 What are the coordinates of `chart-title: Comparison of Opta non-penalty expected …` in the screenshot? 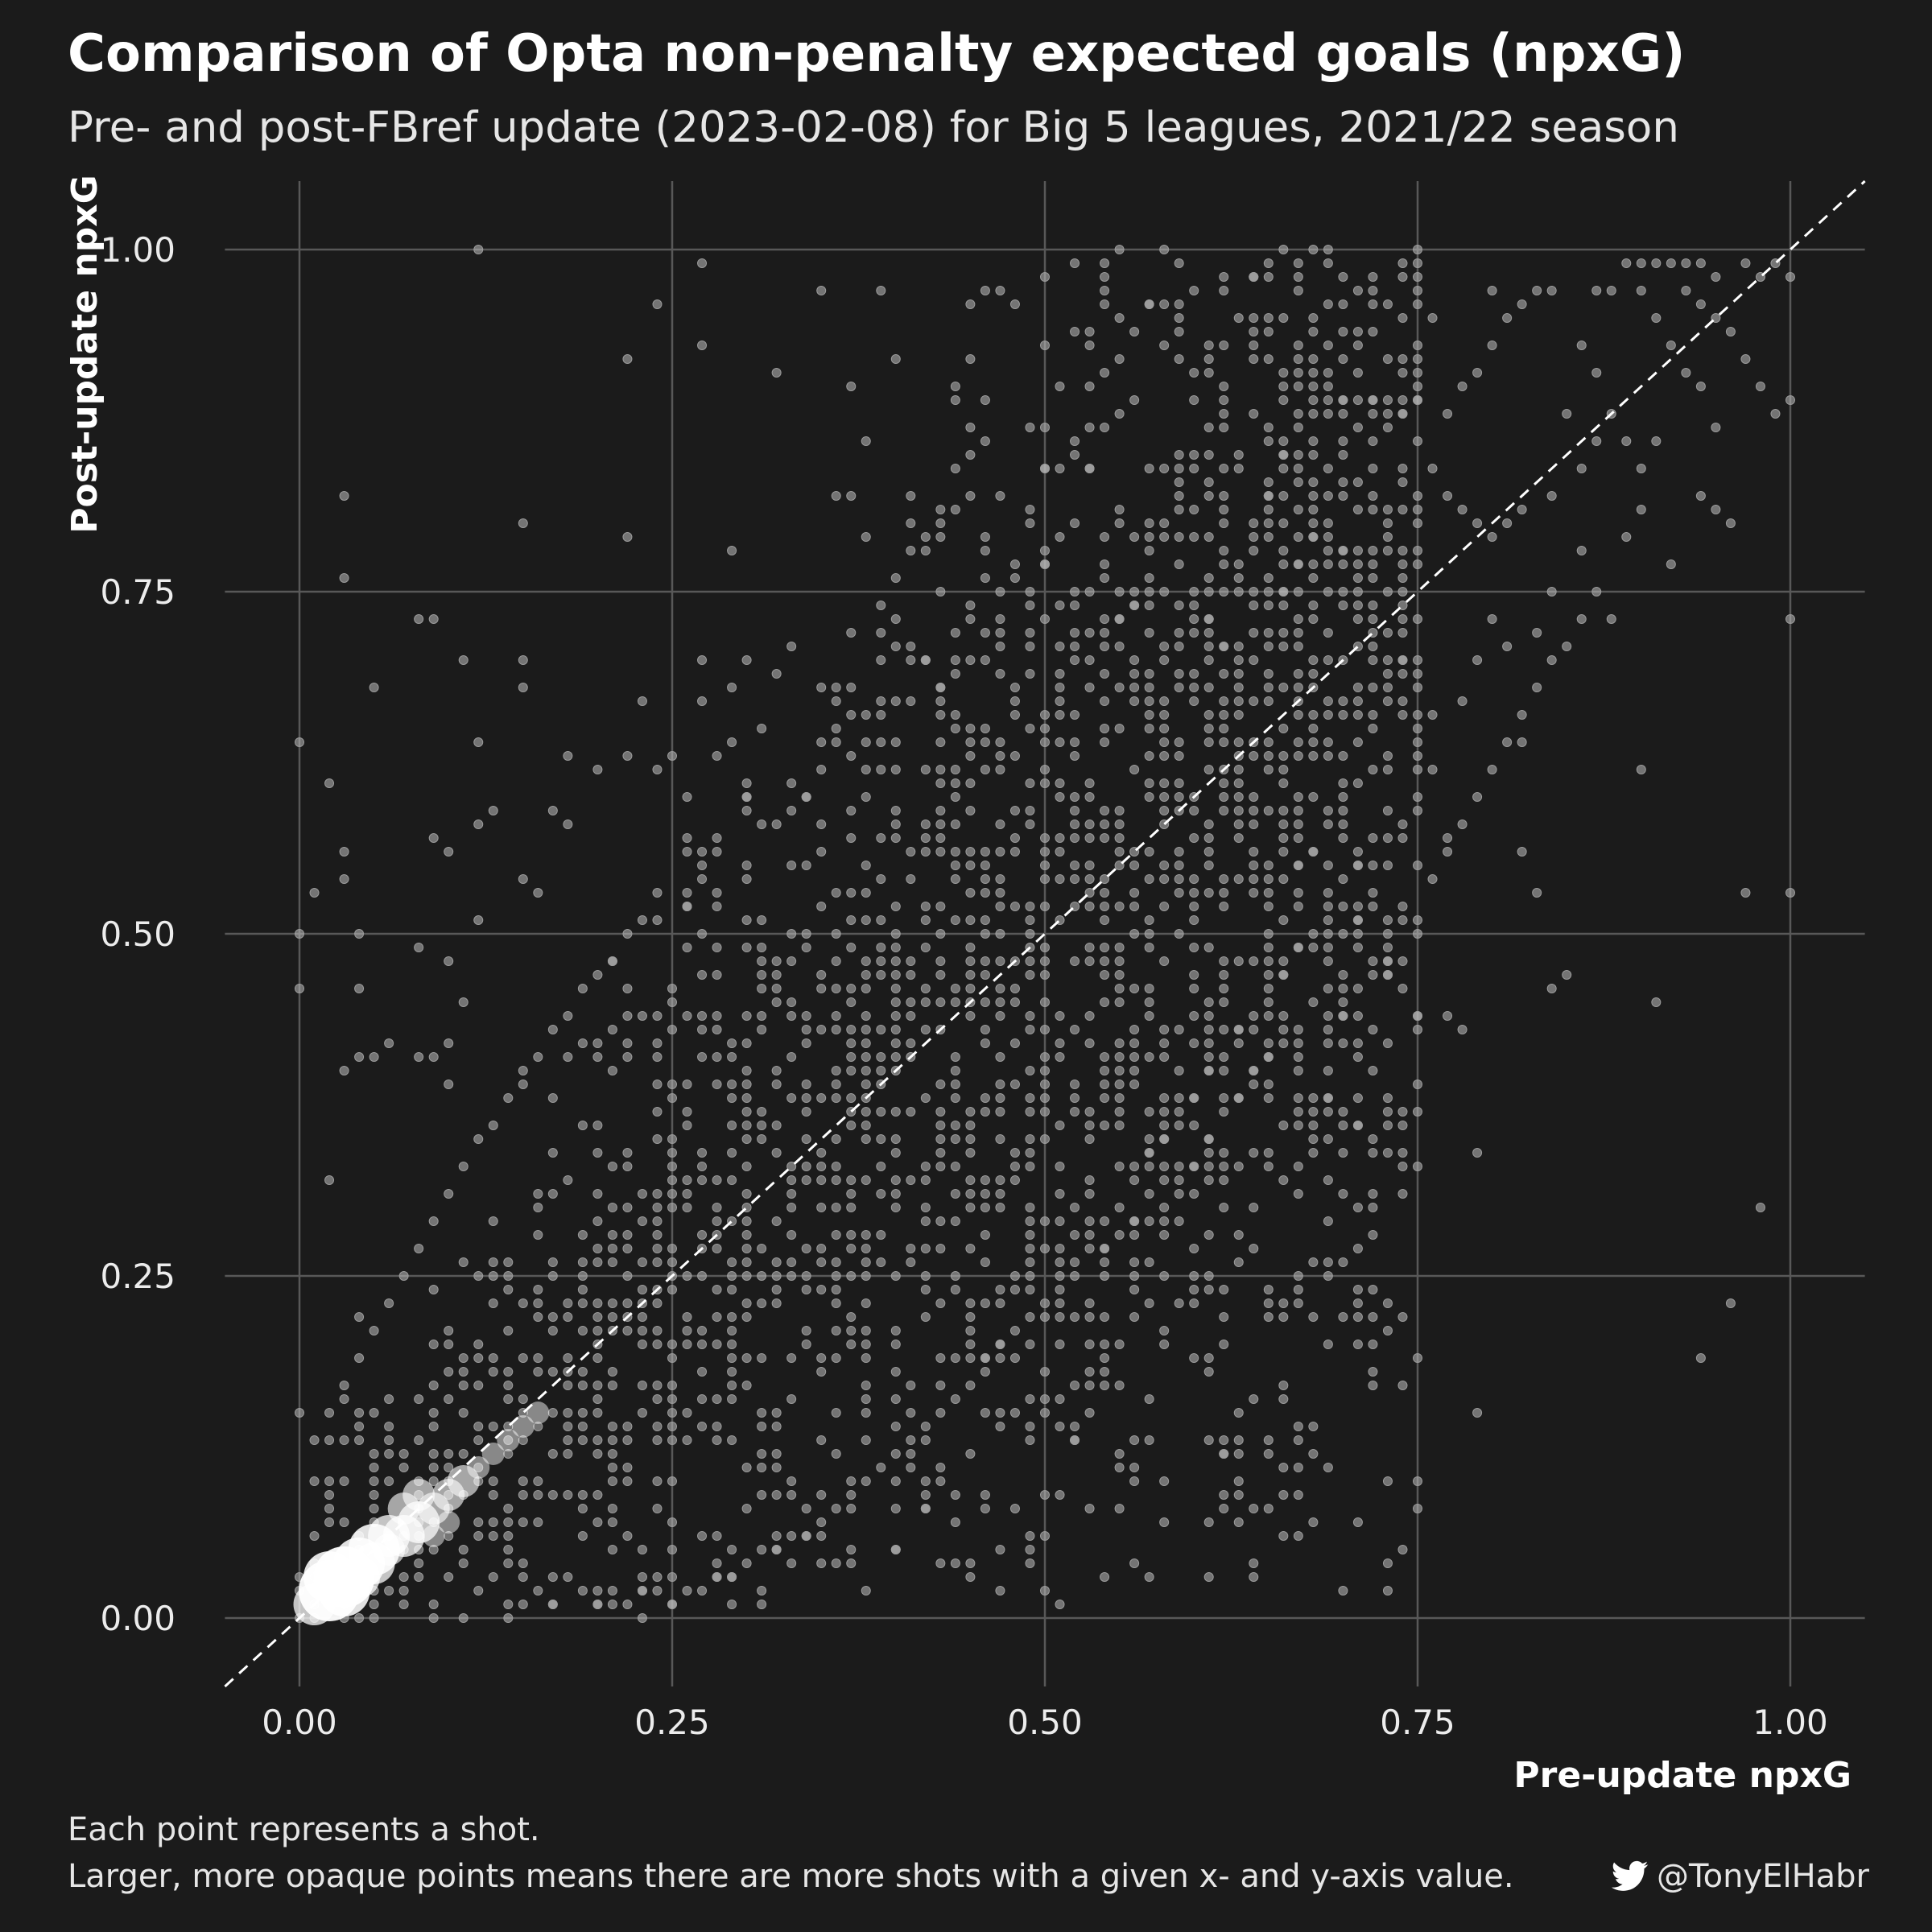 It's located at (877, 54).